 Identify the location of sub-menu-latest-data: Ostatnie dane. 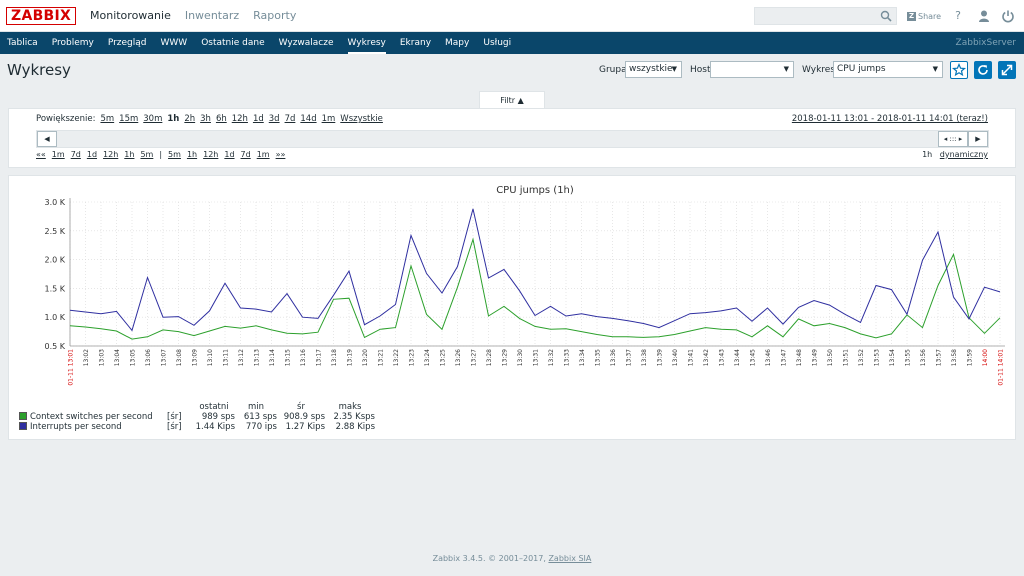
(233, 43).